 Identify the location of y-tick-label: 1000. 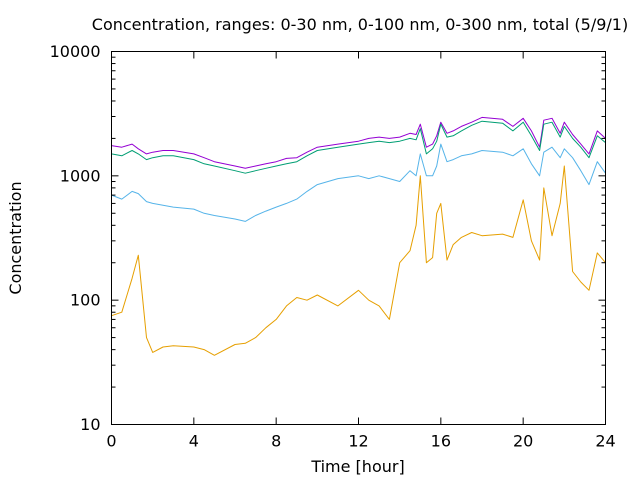
(80, 175).